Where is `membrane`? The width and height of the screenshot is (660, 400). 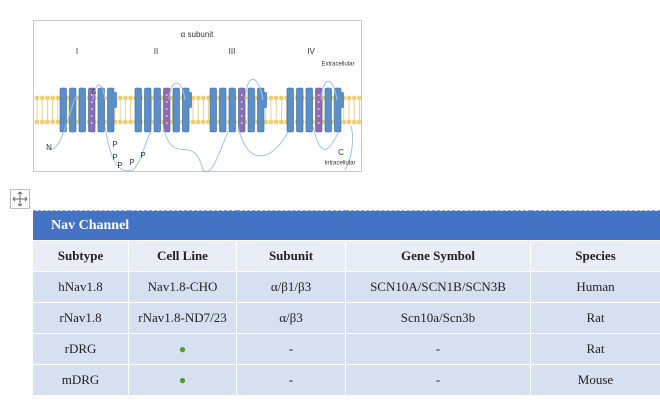
membrane is located at coordinates (198, 110).